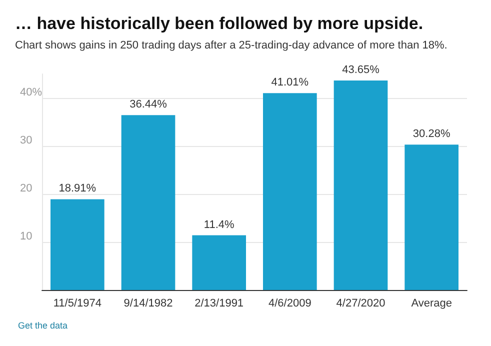 The image size is (491, 346). I want to click on y-tick-label: 40%, so click(31, 92).